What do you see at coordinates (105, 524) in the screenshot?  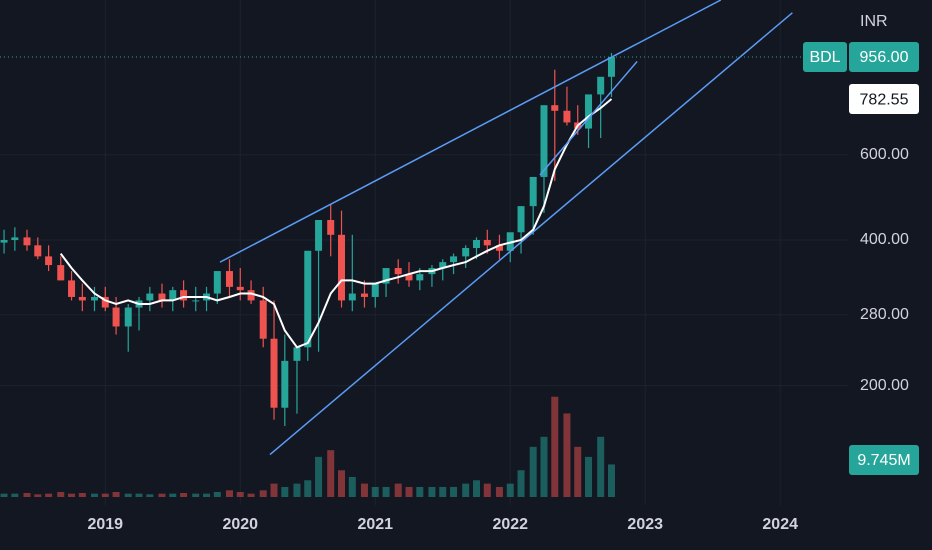 I see `x-tick-label: 2019` at bounding box center [105, 524].